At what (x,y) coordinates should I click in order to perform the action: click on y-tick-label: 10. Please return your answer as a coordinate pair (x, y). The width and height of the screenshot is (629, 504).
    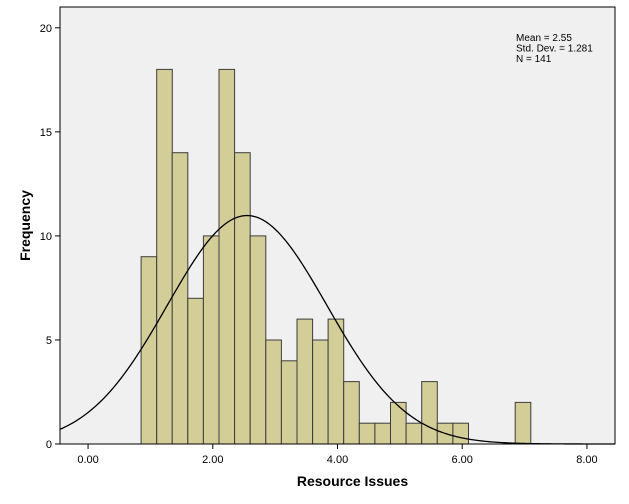
    Looking at the image, I should click on (46, 237).